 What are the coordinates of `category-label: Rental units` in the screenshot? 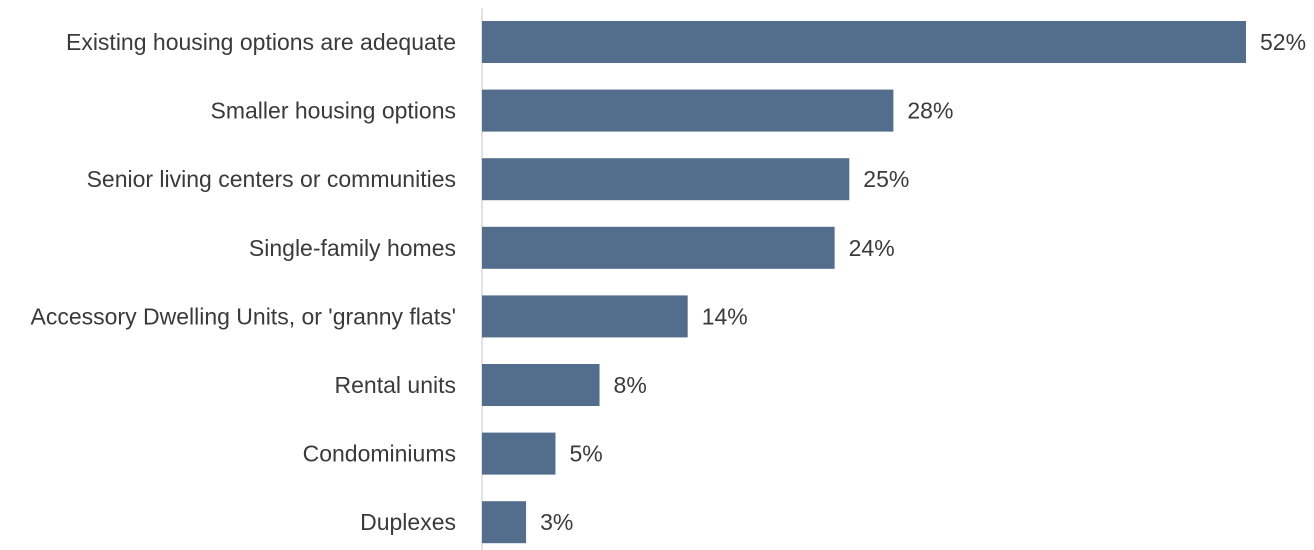 It's located at (395, 385).